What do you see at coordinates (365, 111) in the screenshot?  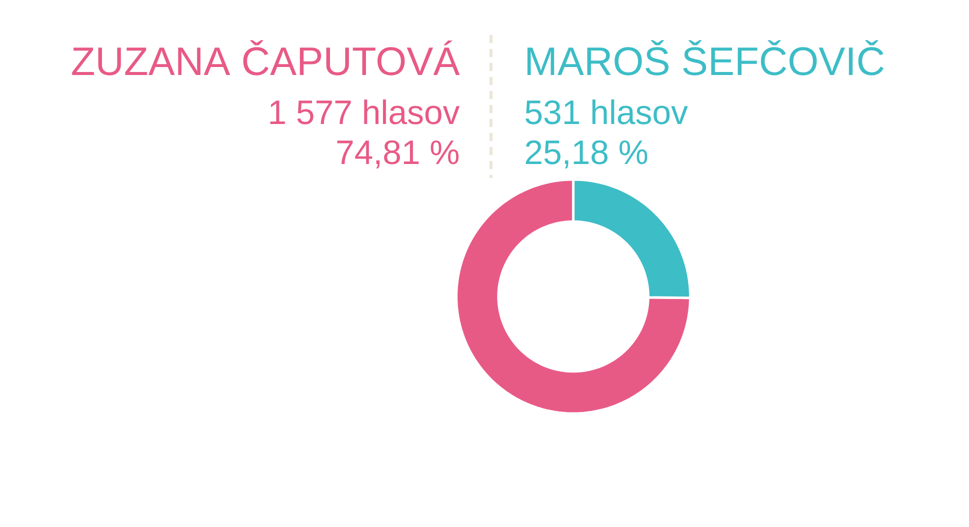 I see `data-label: 1 577 hlasov` at bounding box center [365, 111].